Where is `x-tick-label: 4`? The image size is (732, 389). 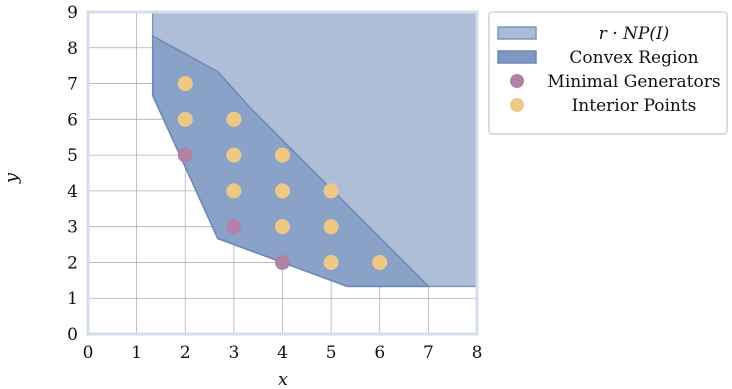
x-tick-label: 4 is located at coordinates (282, 353).